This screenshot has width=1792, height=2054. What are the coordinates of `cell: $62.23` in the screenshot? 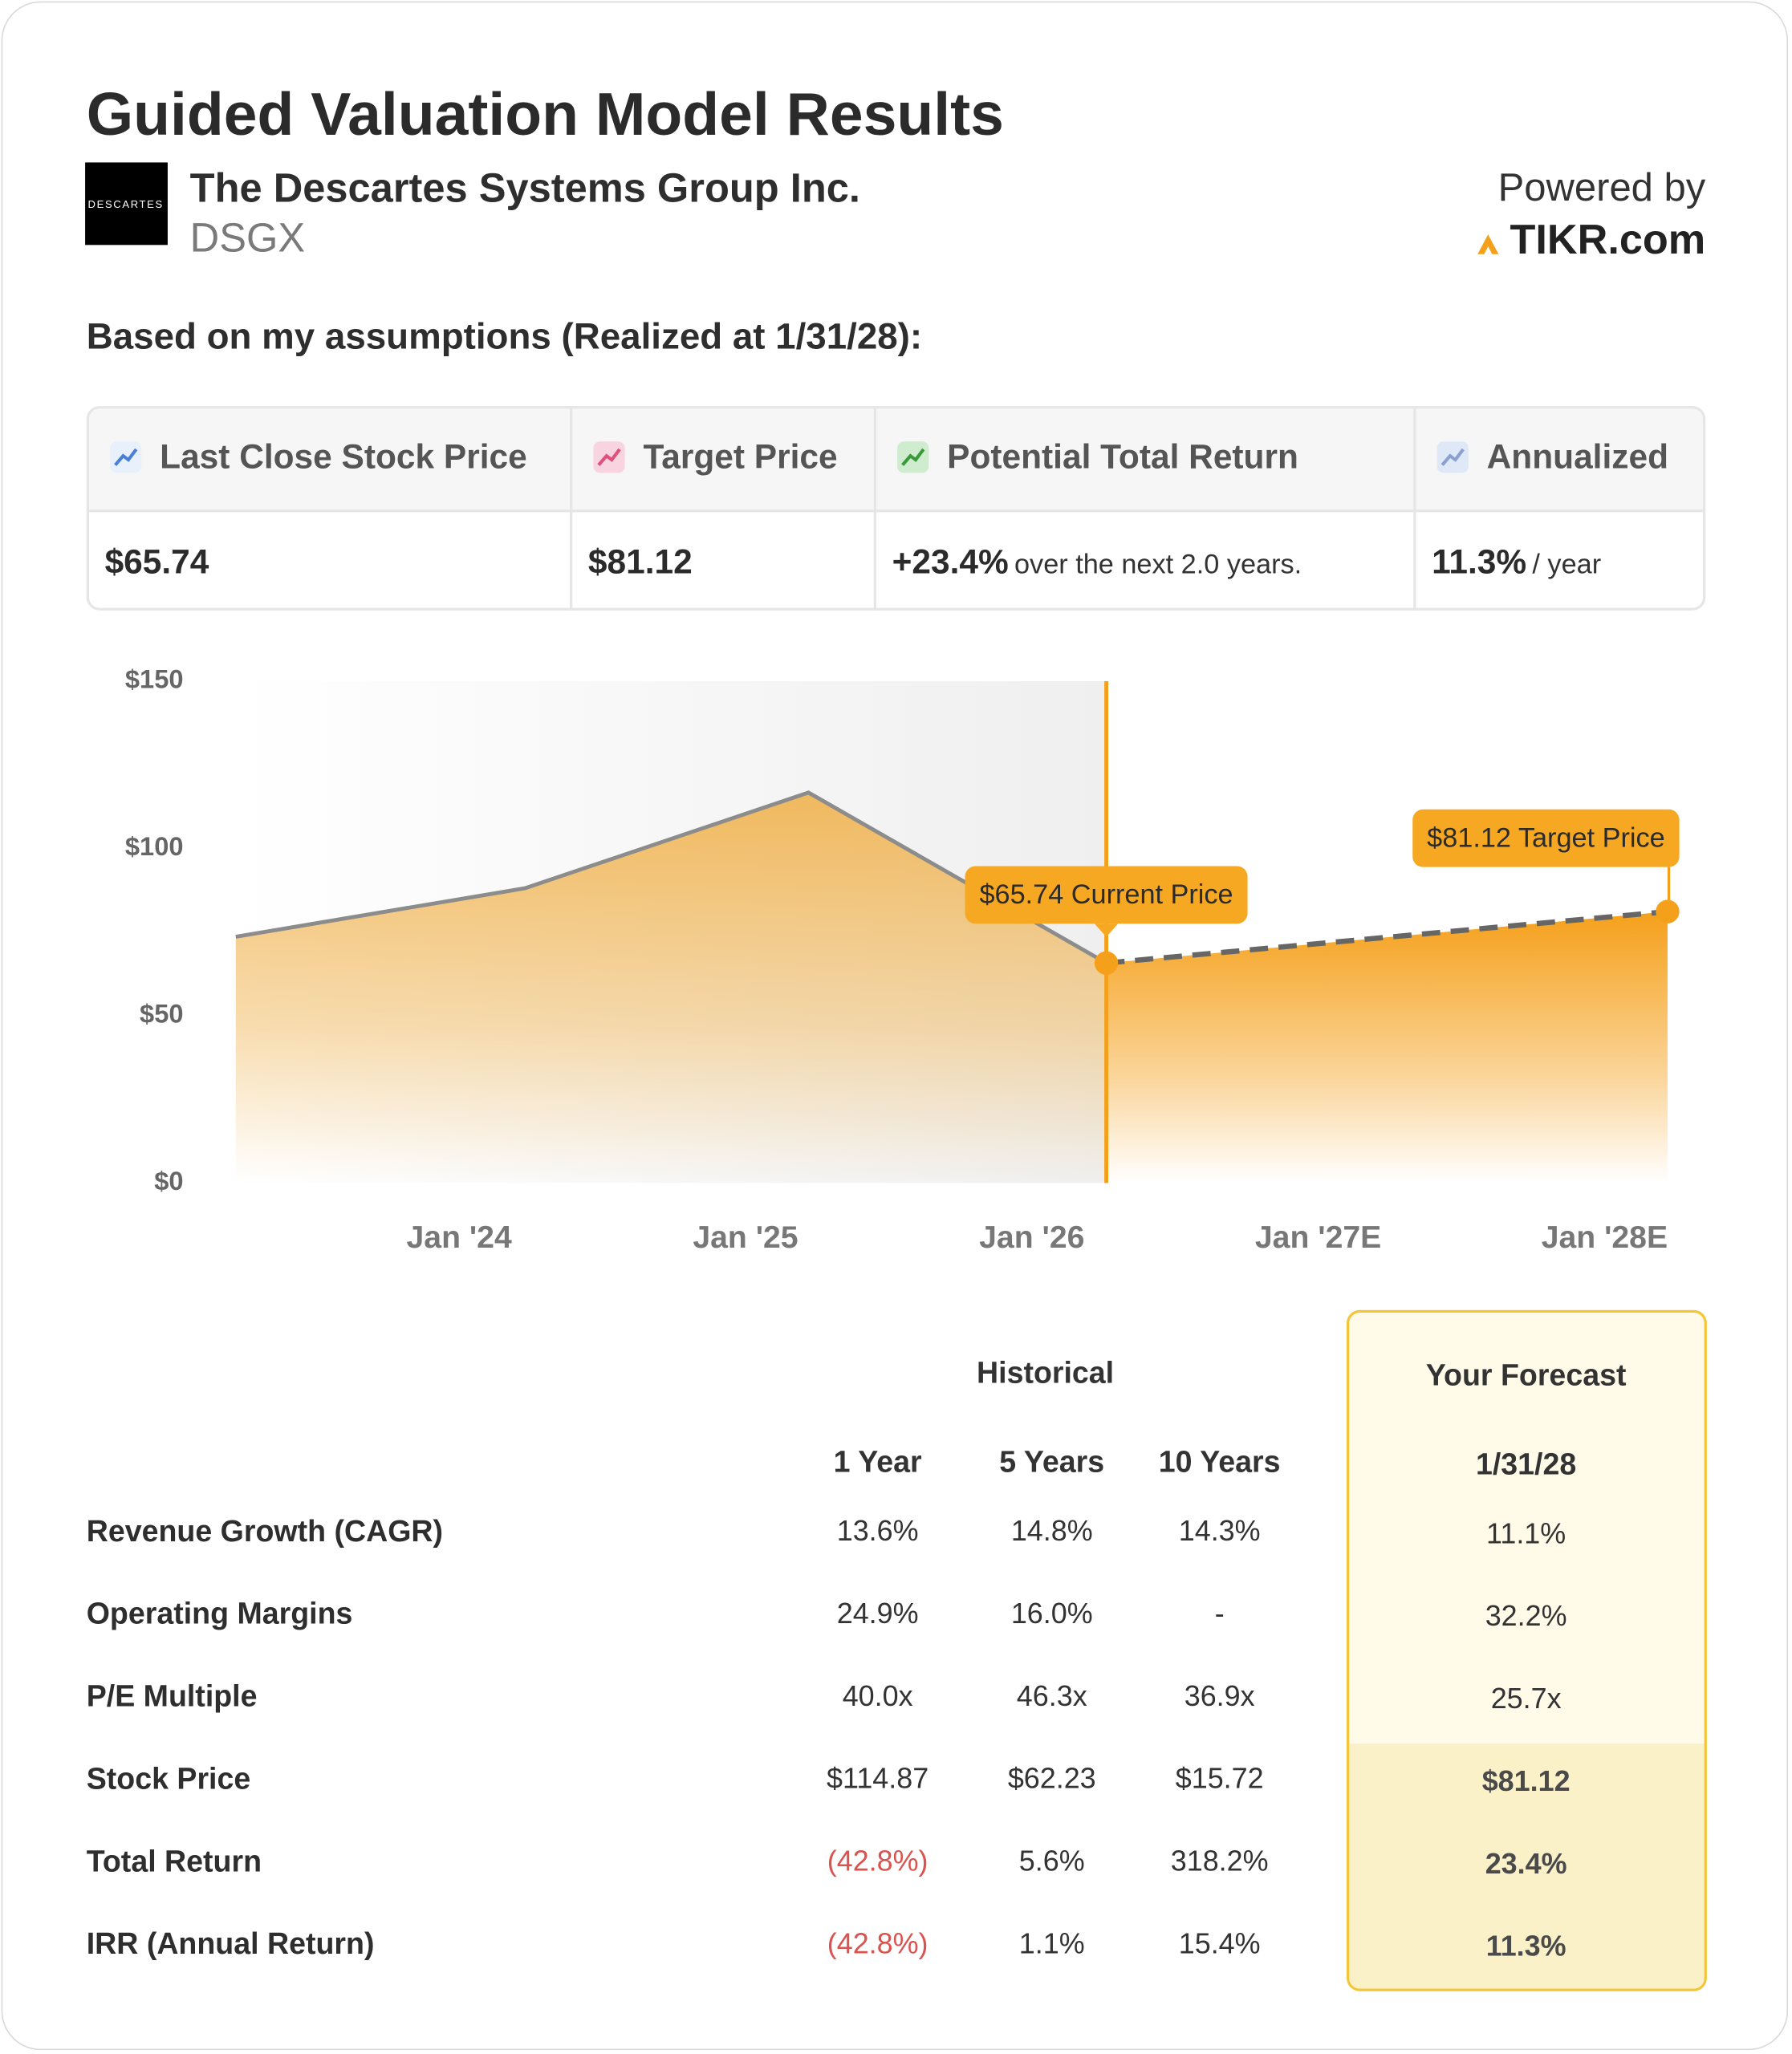 It's located at (1051, 1778).